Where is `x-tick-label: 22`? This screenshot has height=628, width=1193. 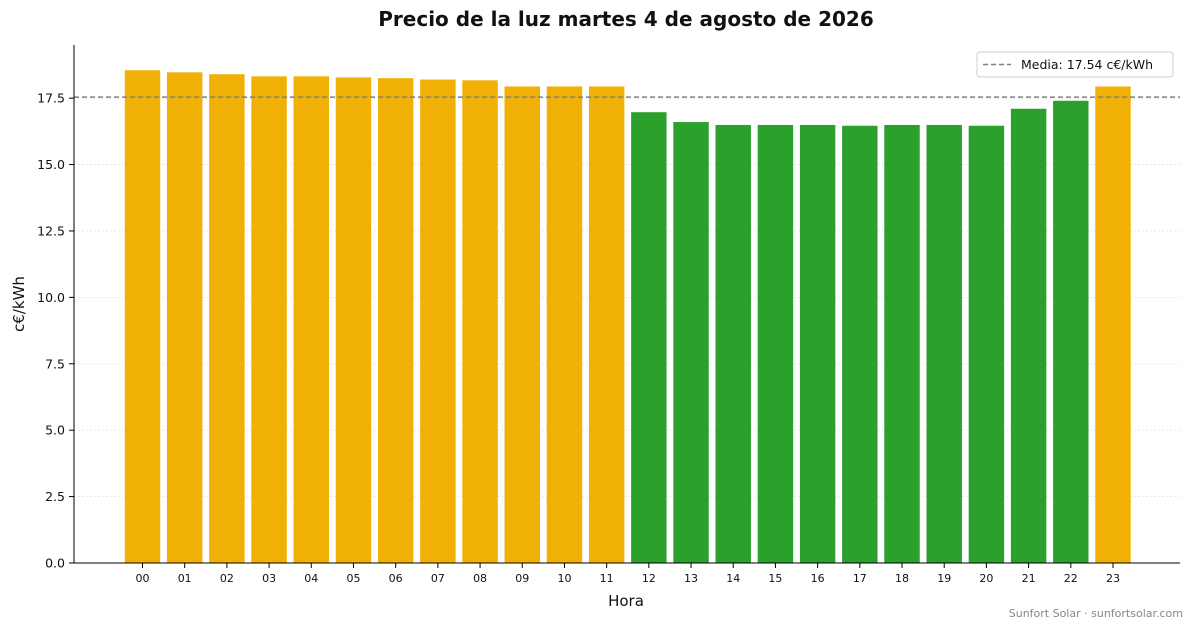
x-tick-label: 22 is located at coordinates (1071, 578).